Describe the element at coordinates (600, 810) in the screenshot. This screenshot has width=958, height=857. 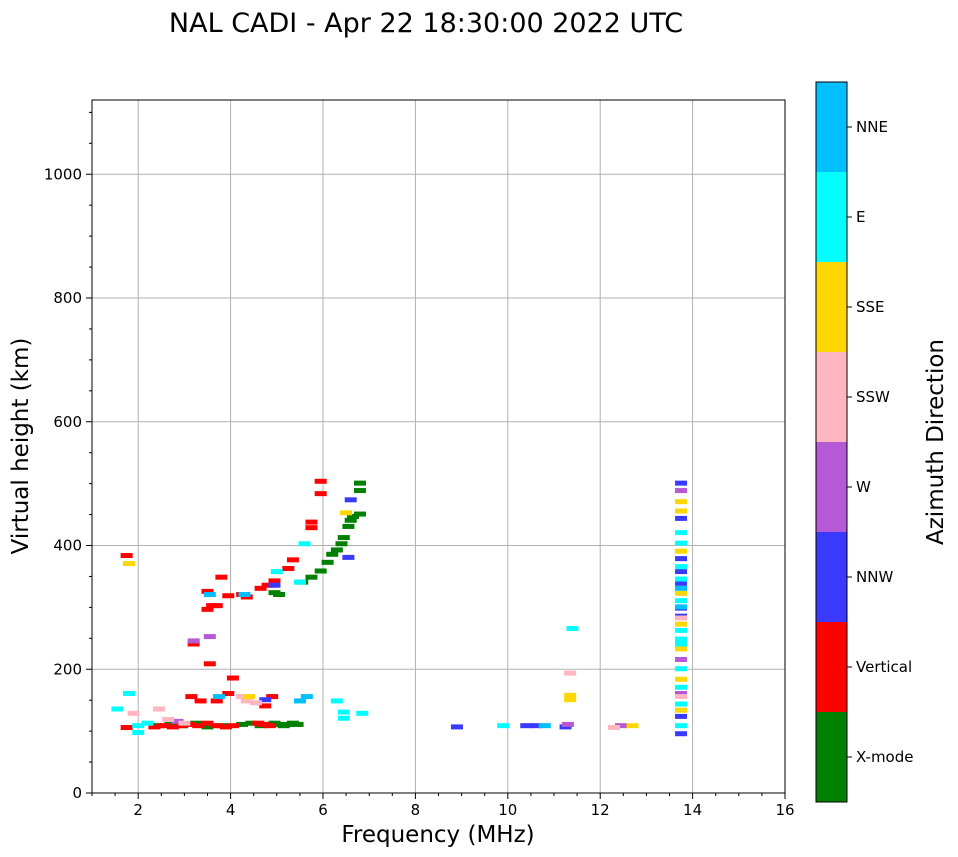
I see `x-tick-label: 12` at that location.